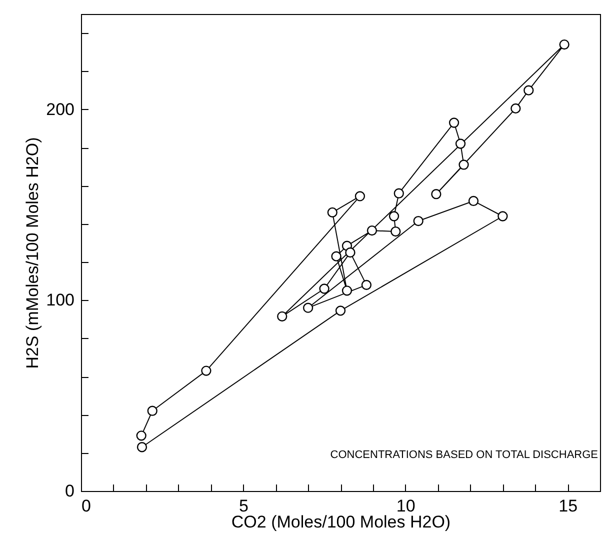  Describe the element at coordinates (60, 109) in the screenshot. I see `y-tick-label: 200` at that location.